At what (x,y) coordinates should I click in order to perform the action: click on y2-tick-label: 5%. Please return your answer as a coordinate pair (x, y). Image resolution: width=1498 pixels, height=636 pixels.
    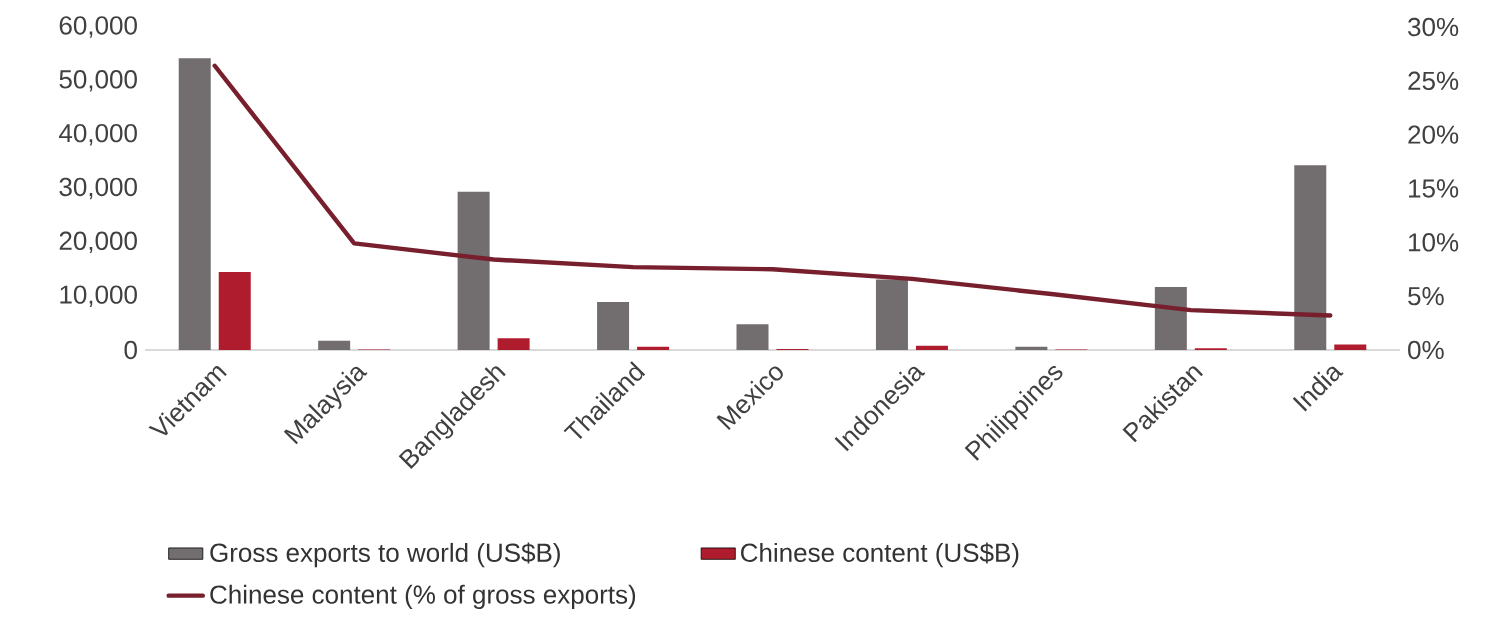
    Looking at the image, I should click on (1426, 296).